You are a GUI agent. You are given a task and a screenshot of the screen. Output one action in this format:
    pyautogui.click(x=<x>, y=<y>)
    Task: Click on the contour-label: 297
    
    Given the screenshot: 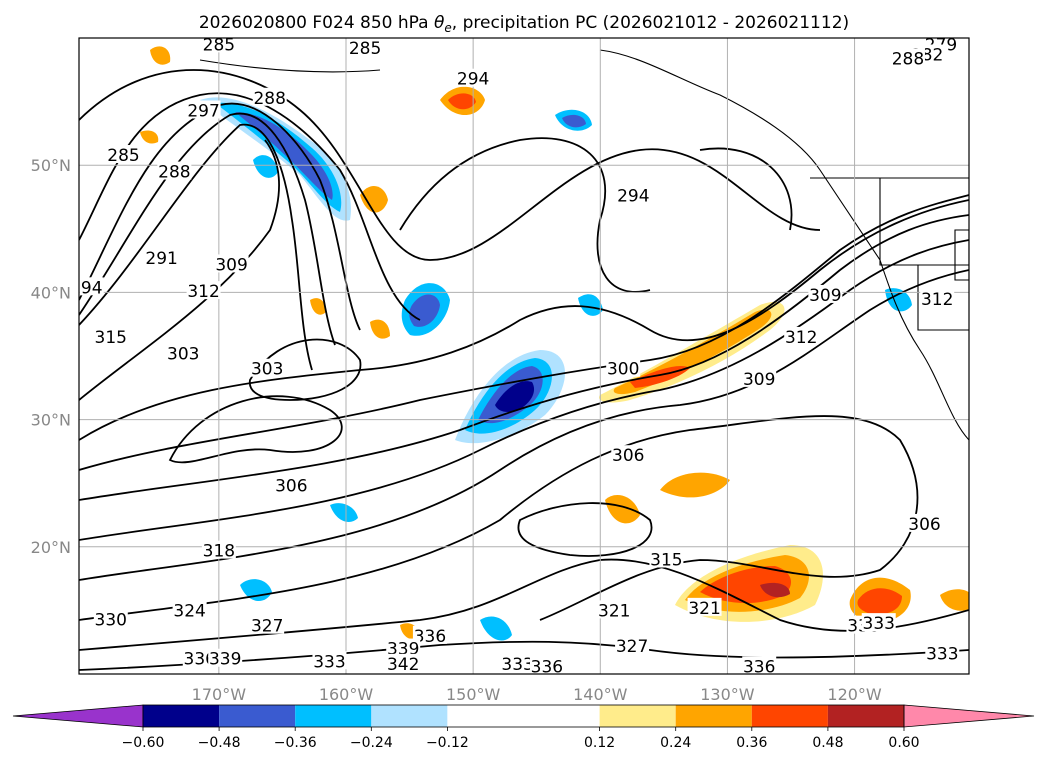 What is the action you would take?
    pyautogui.click(x=203, y=112)
    